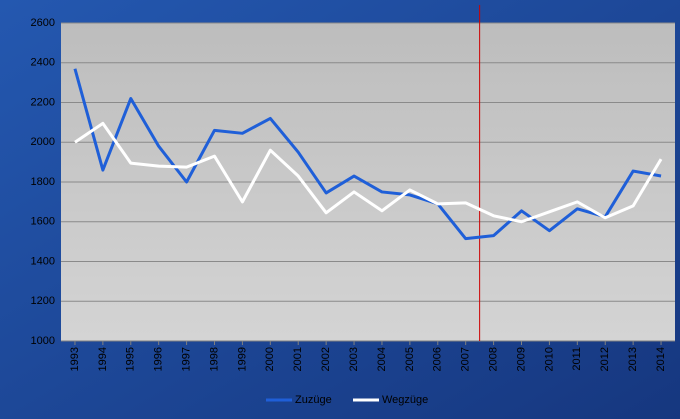 The image size is (680, 419). Describe the element at coordinates (43, 222) in the screenshot. I see `y-tick-label: 1600` at that location.